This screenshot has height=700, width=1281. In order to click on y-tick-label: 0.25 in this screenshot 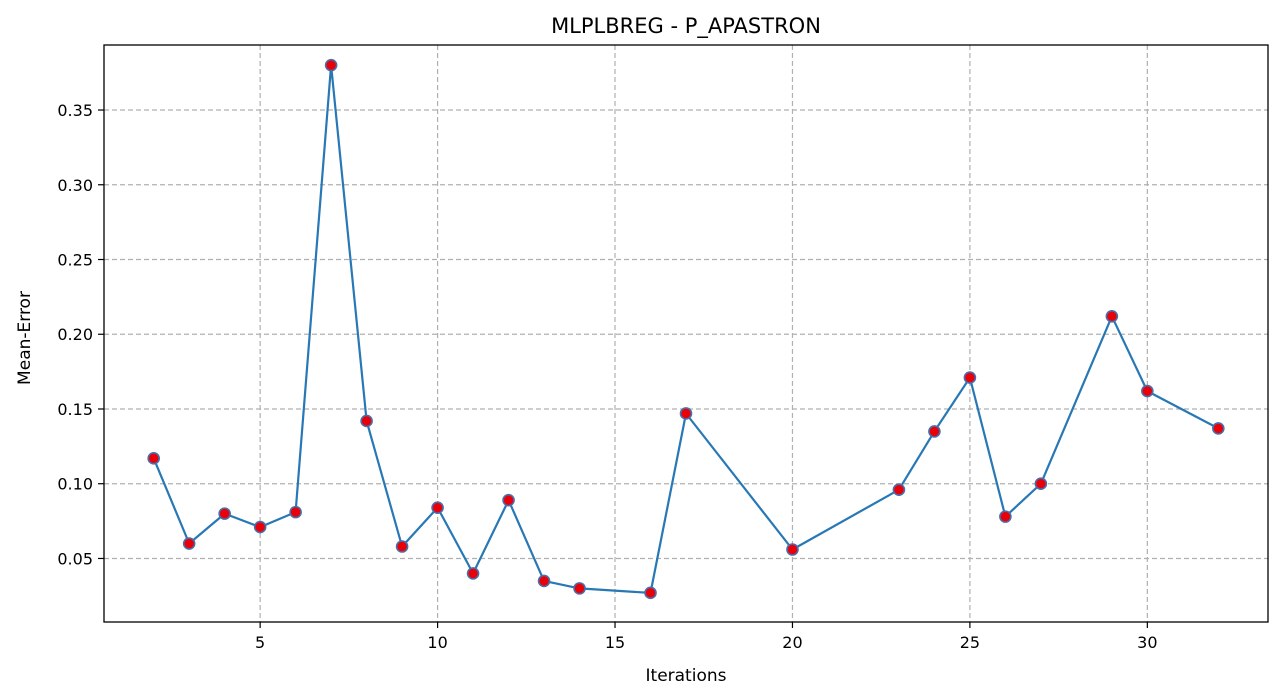, I will do `click(75, 260)`.